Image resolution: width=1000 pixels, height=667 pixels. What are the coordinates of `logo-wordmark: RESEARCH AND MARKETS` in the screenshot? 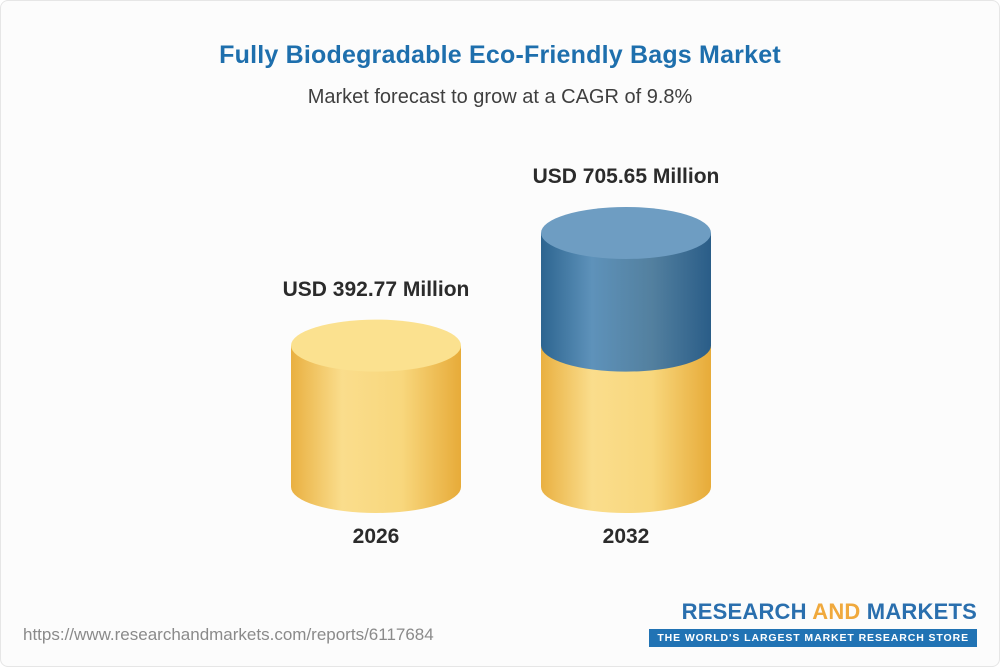 It's located at (813, 612).